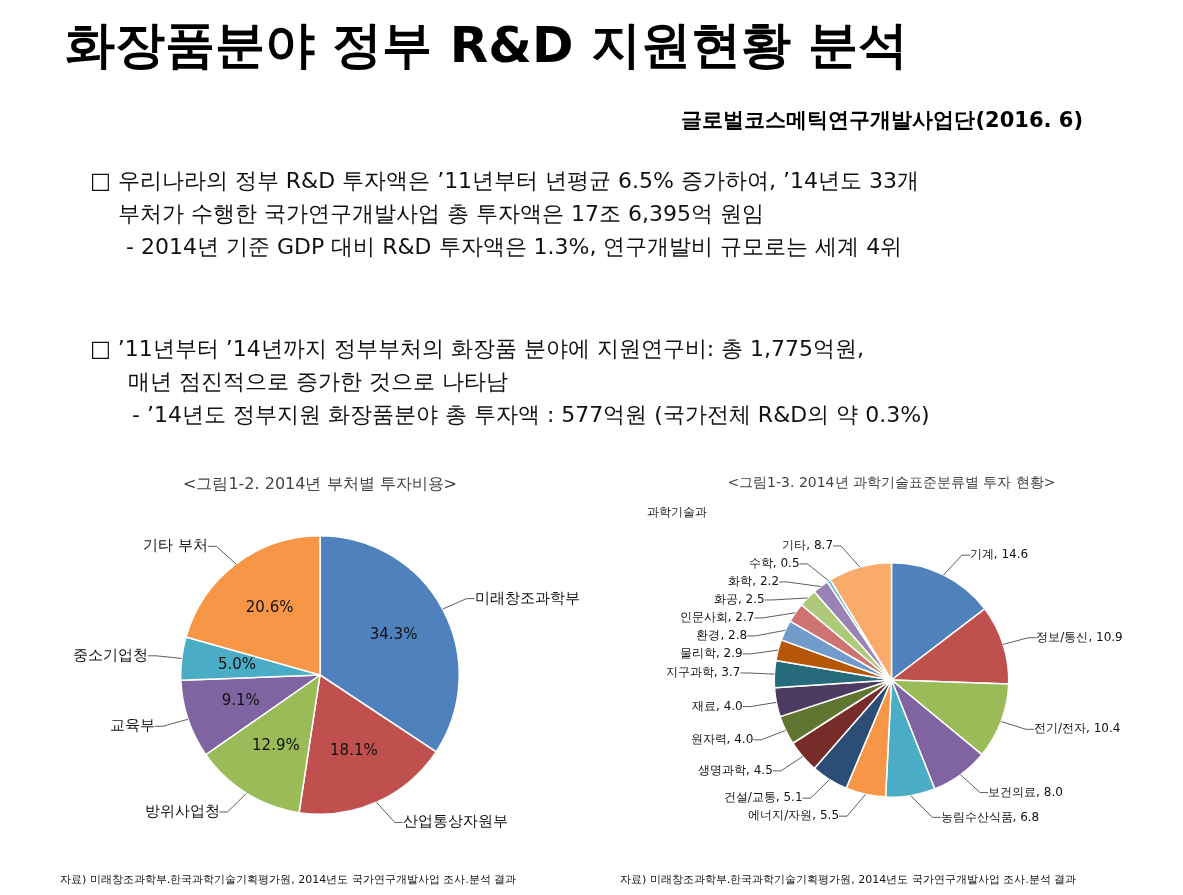  Describe the element at coordinates (320, 484) in the screenshot. I see `chart-title: <그림1-2. 2014년 부처별 투자비용>` at that location.